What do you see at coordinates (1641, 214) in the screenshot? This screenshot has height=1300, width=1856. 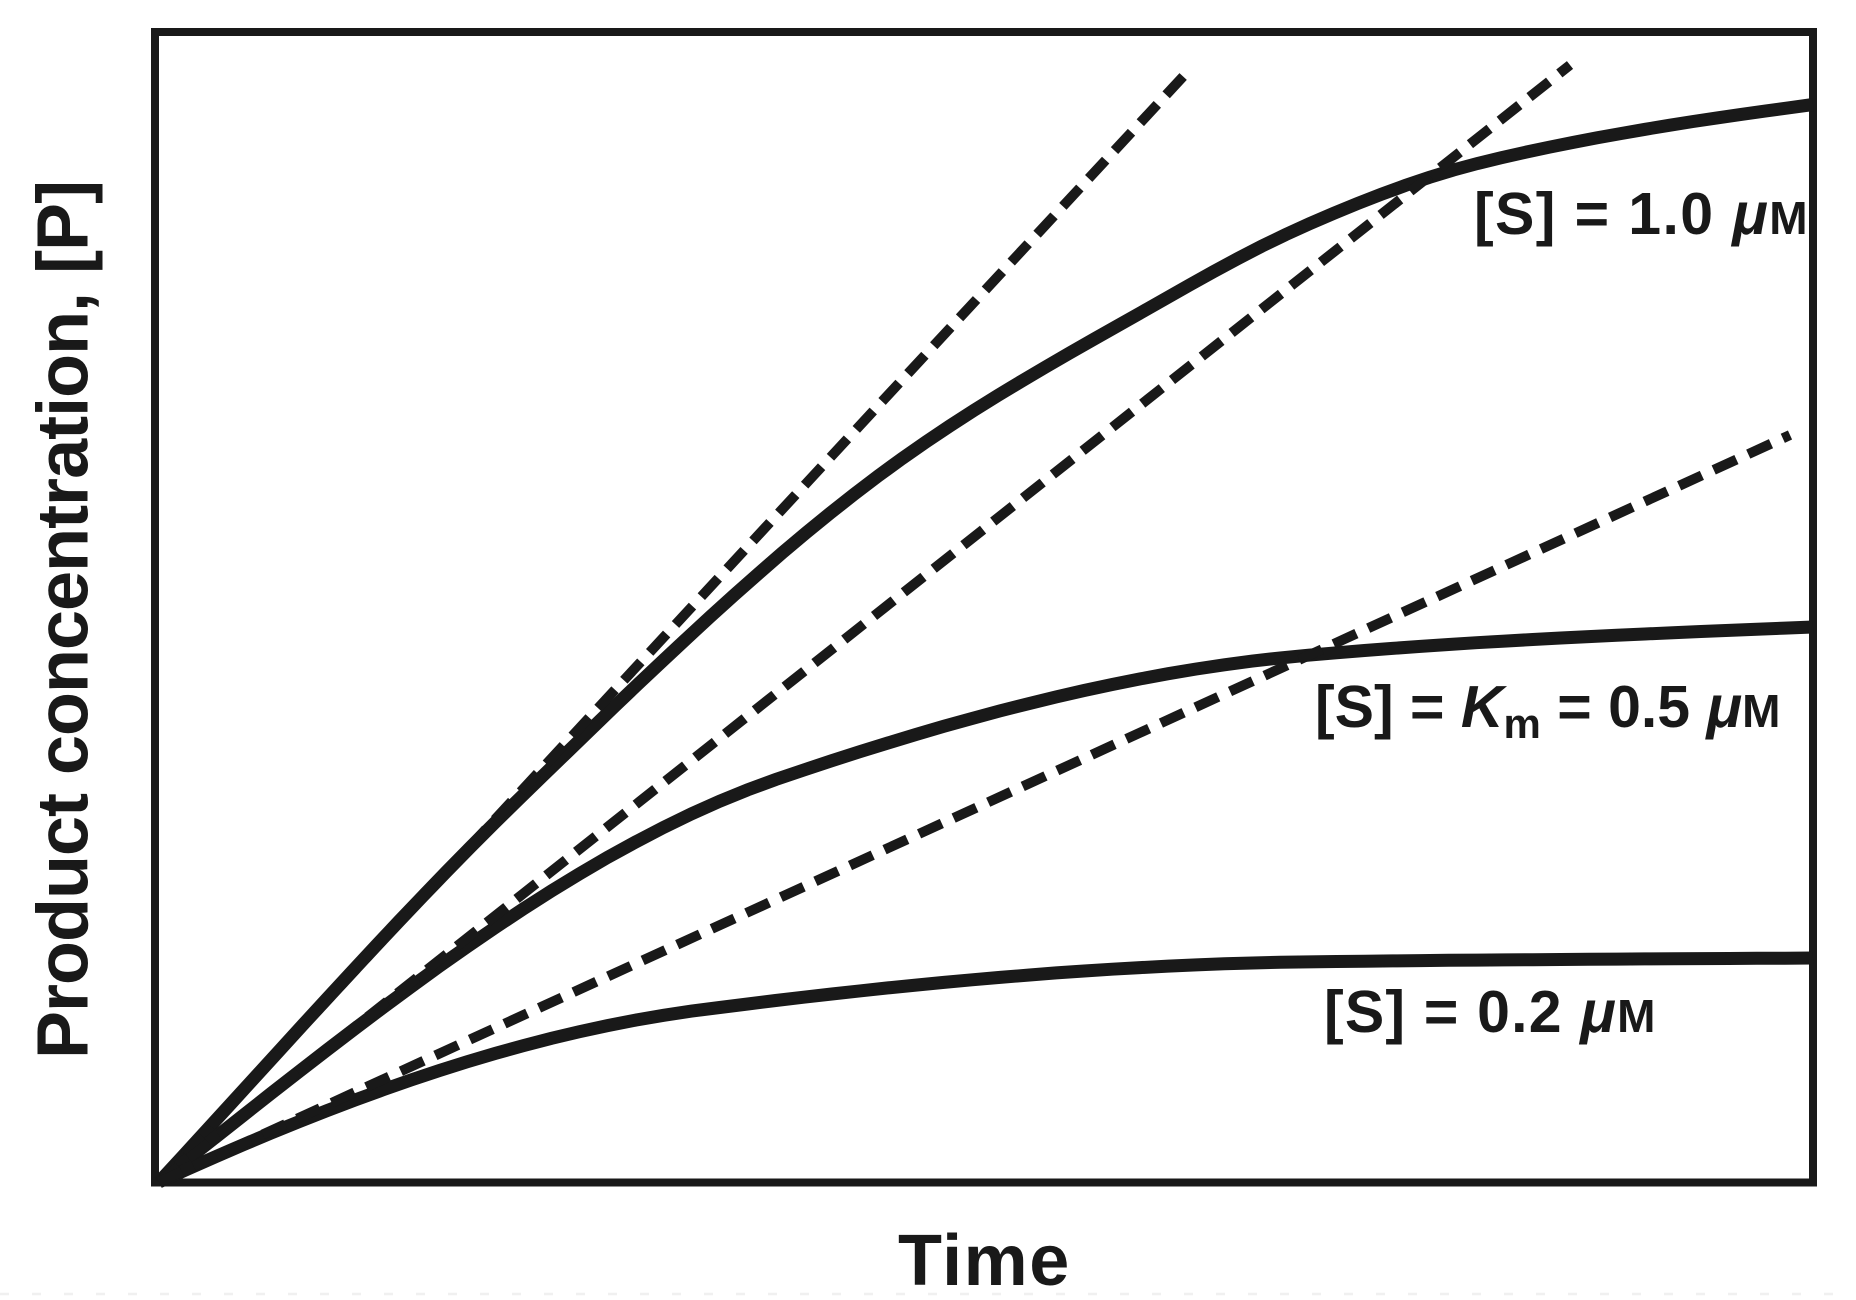 I see `svg-text: [S] = 1.0 μM` at bounding box center [1641, 214].